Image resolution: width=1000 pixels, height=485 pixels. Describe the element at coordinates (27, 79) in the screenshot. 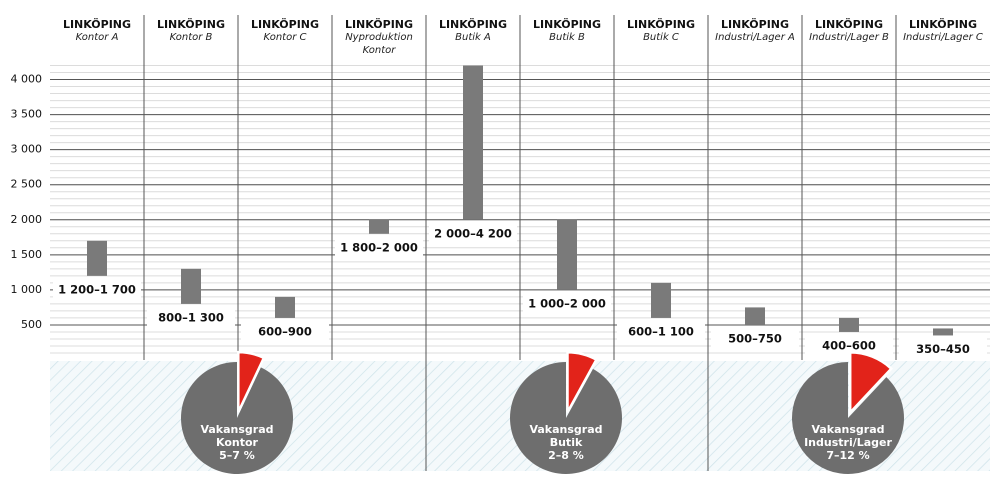

I see `y-tick-label: 4 000` at that location.